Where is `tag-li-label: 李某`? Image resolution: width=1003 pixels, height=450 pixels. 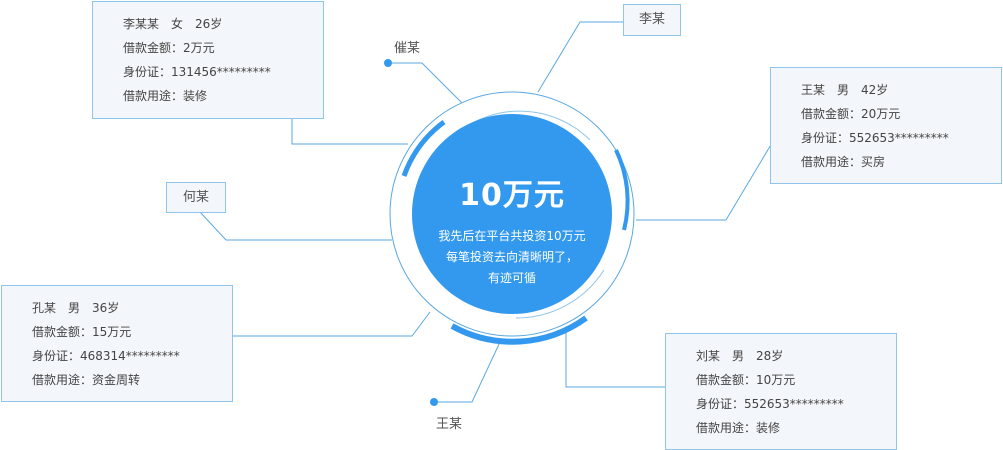
tag-li-label: 李某 is located at coordinates (651, 19).